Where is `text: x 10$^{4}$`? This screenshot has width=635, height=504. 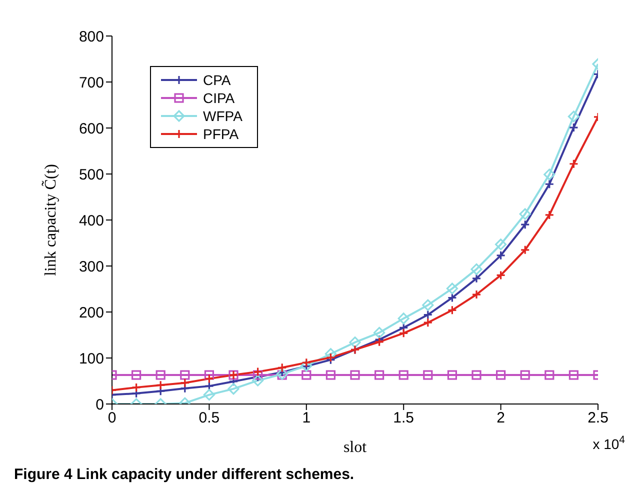
text: x 10$^{4}$ is located at coordinates (609, 443).